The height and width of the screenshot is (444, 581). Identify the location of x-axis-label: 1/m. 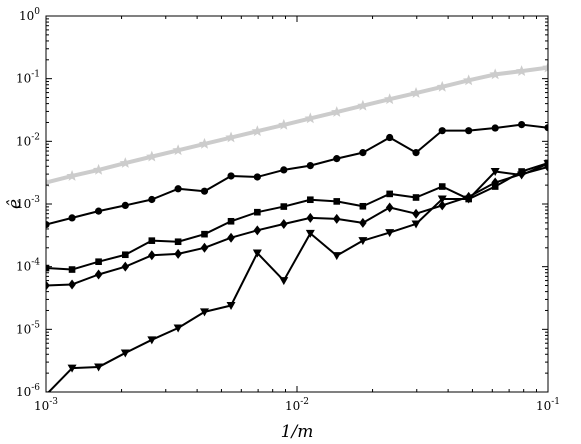
(297, 432).